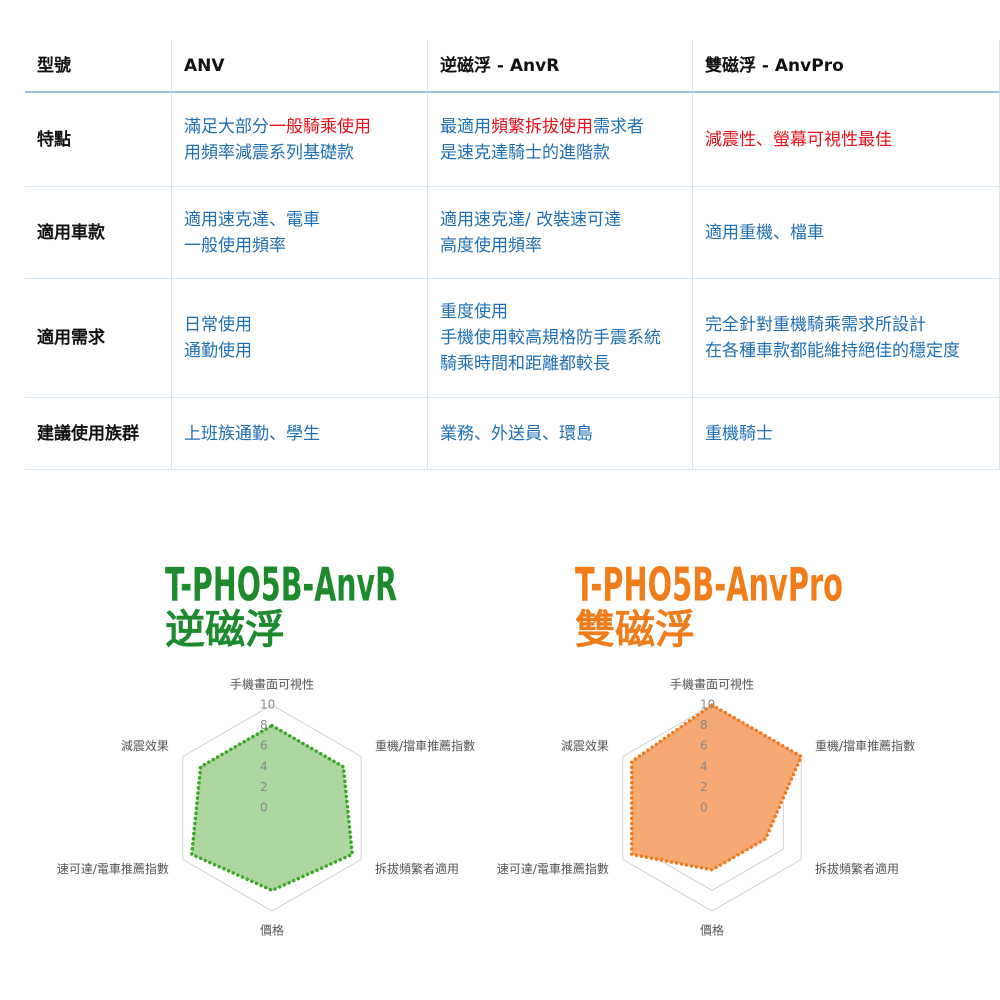  I want to click on cell-text: 騎乘時間和距離都較長, so click(525, 364).